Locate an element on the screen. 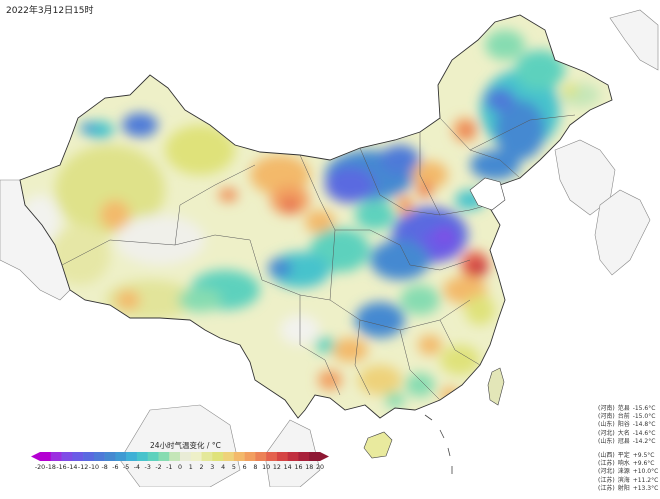  colorbar-tick-label: 3 is located at coordinates (212, 467).